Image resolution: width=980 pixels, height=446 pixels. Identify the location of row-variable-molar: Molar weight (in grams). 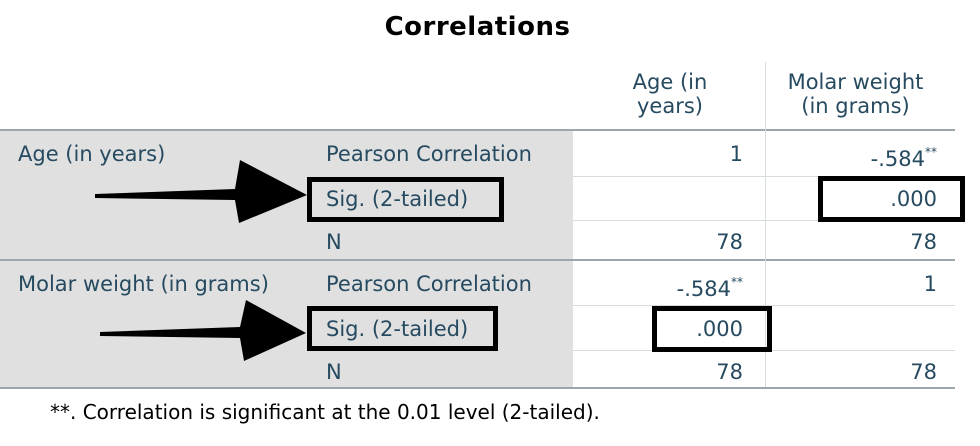
(143, 284).